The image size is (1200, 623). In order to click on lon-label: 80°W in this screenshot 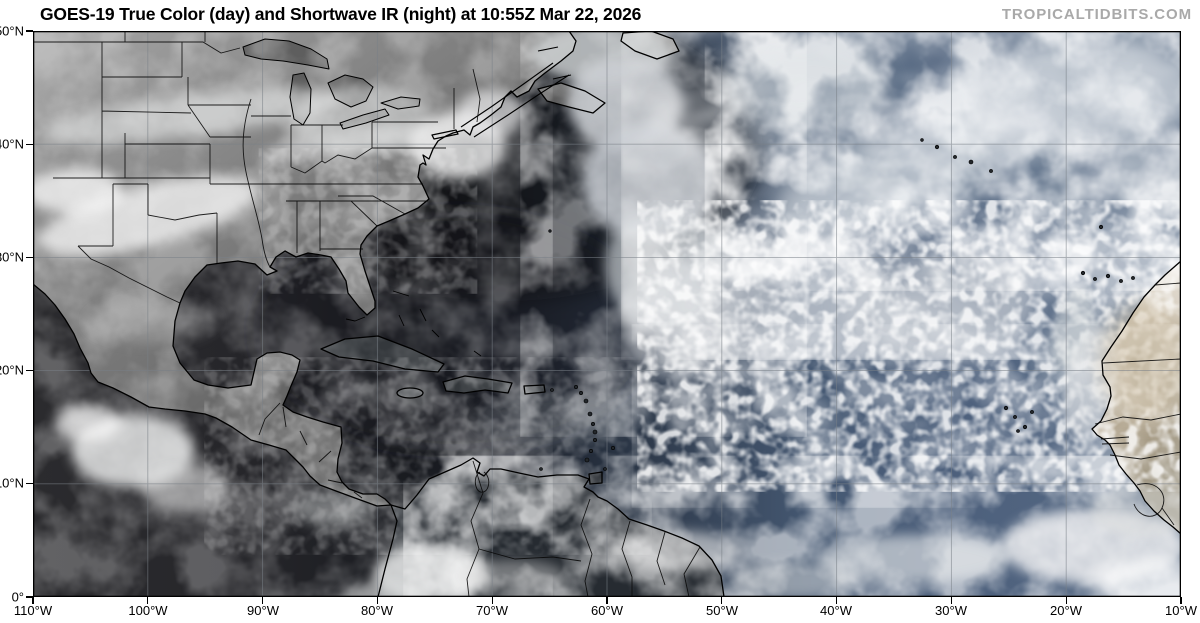, I will do `click(377, 610)`.